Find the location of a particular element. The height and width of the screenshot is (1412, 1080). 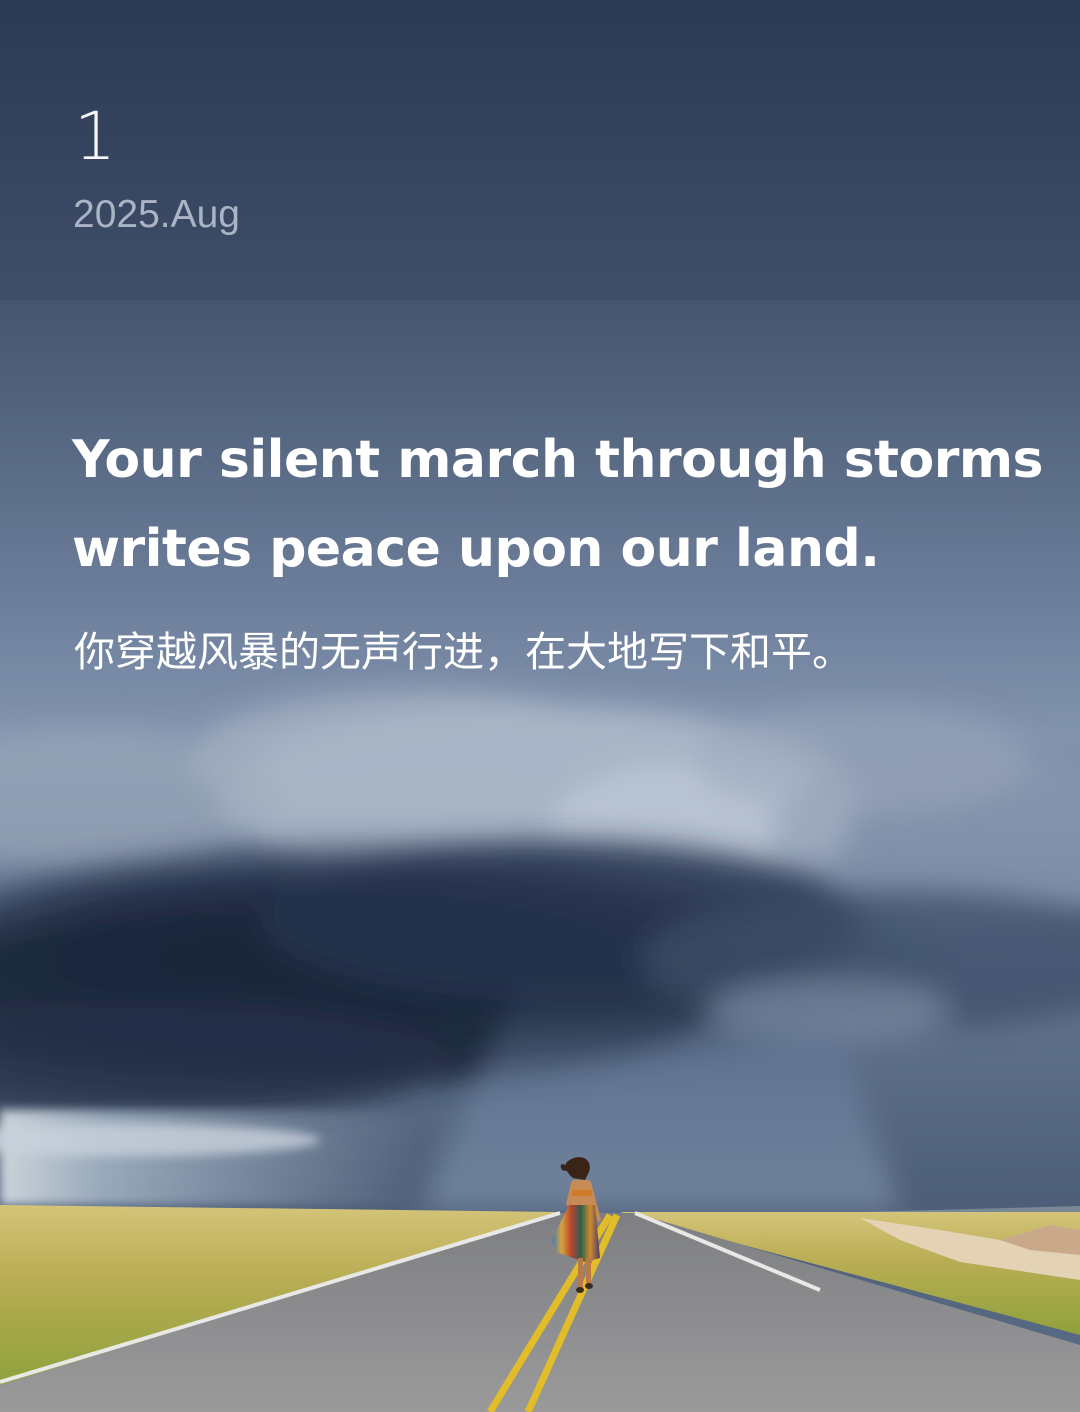

road is located at coordinates (540, 1312).